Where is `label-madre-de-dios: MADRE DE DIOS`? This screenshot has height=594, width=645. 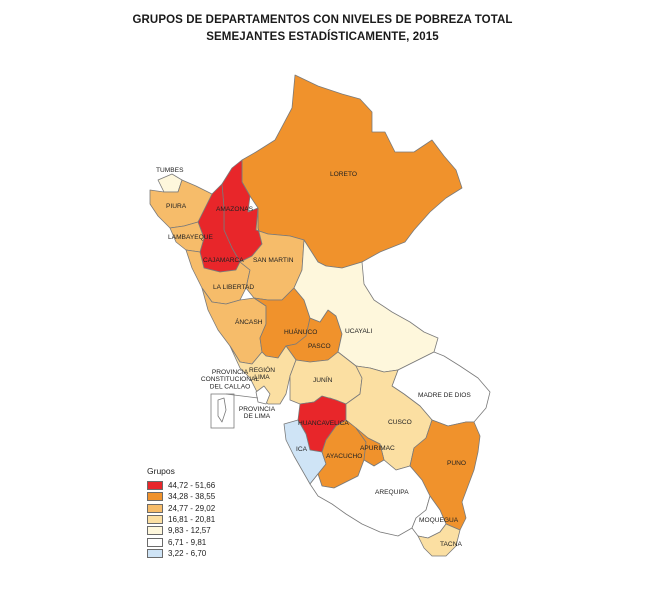 label-madre-de-dios: MADRE DE DIOS is located at coordinates (444, 395).